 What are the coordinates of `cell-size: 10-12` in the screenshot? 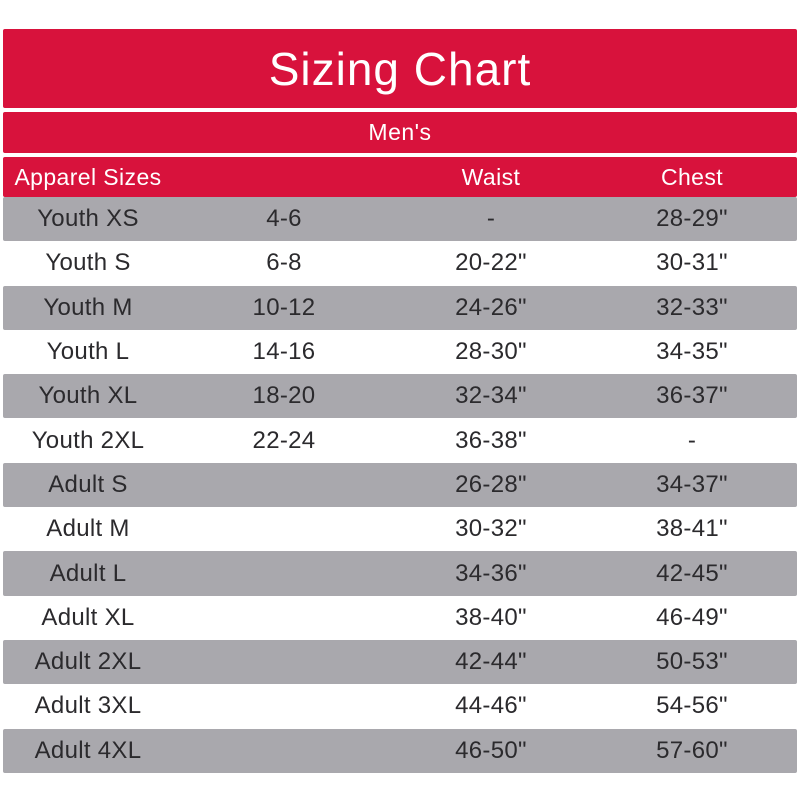 It's located at (284, 307).